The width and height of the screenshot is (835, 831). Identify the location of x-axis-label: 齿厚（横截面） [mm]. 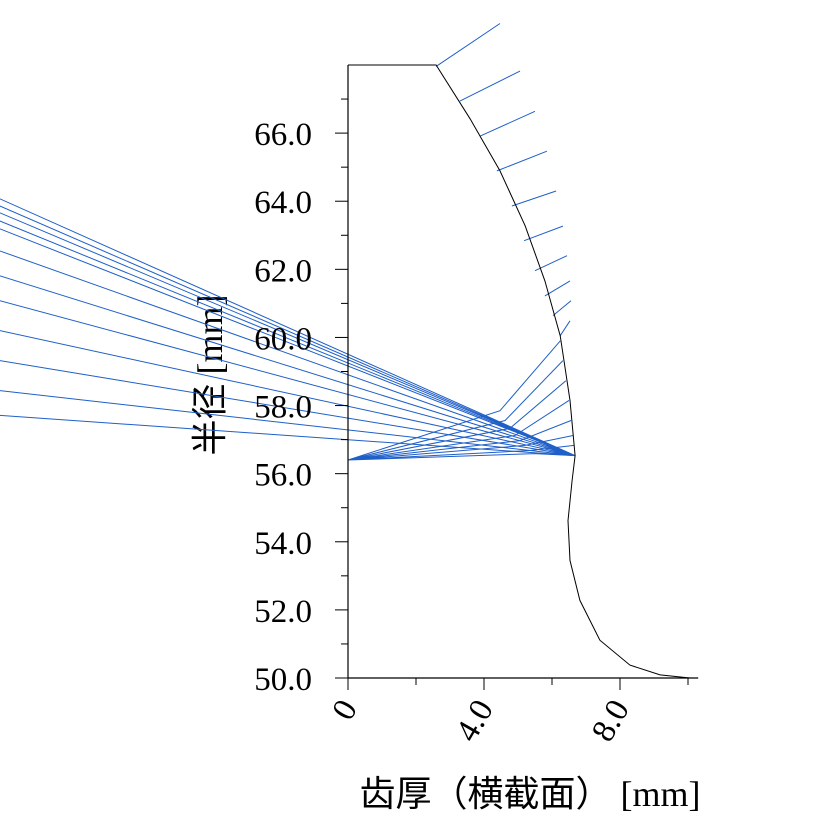
(530, 794).